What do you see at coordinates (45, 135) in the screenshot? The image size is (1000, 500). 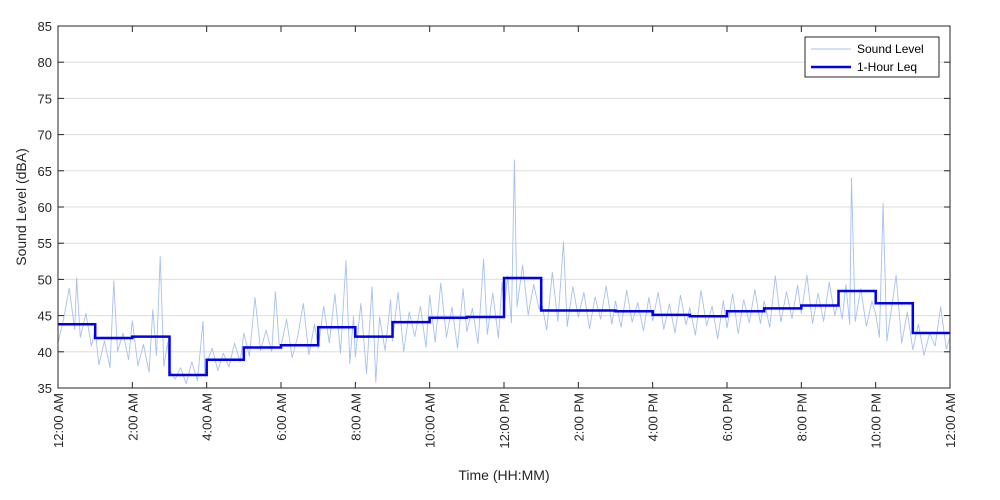 I see `y-tick-label: 70` at bounding box center [45, 135].